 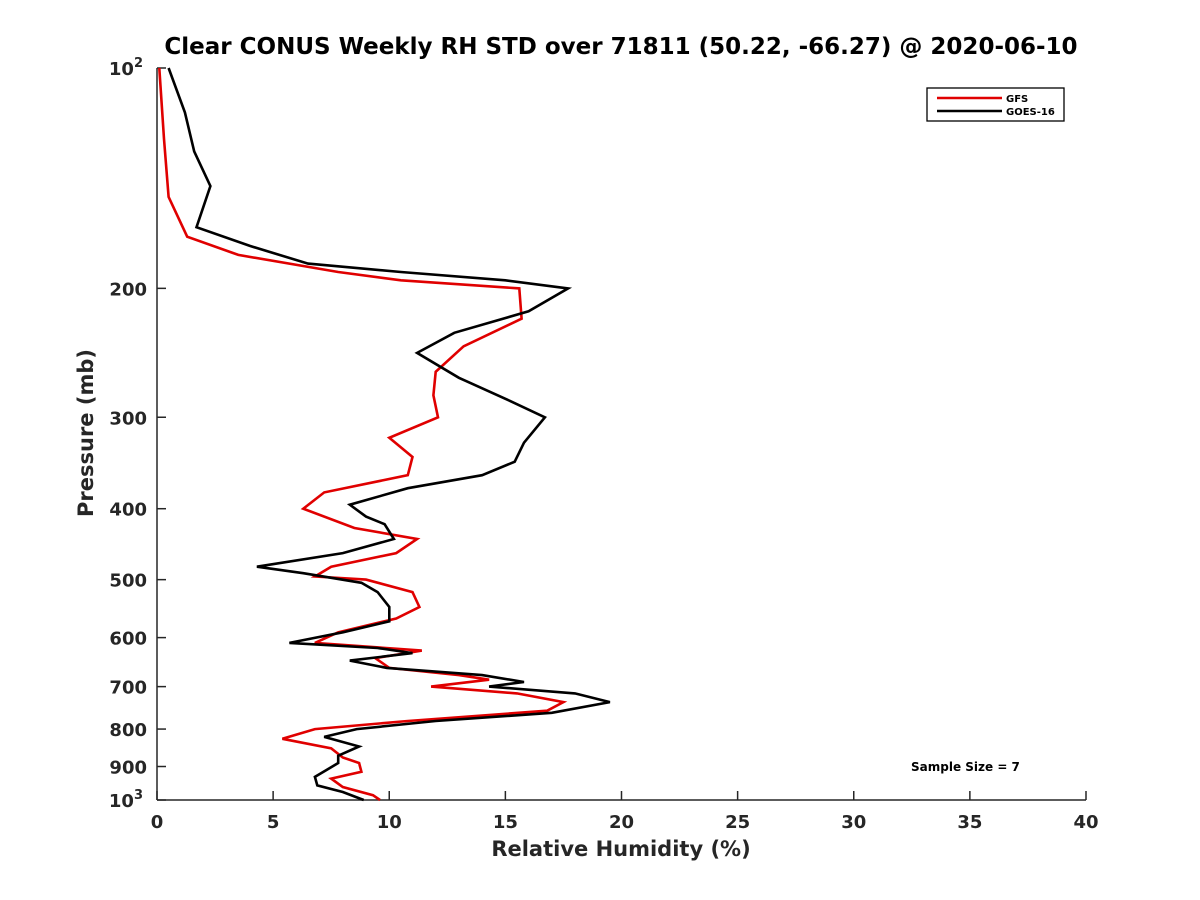 What do you see at coordinates (995, 104) in the screenshot?
I see `legend-box` at bounding box center [995, 104].